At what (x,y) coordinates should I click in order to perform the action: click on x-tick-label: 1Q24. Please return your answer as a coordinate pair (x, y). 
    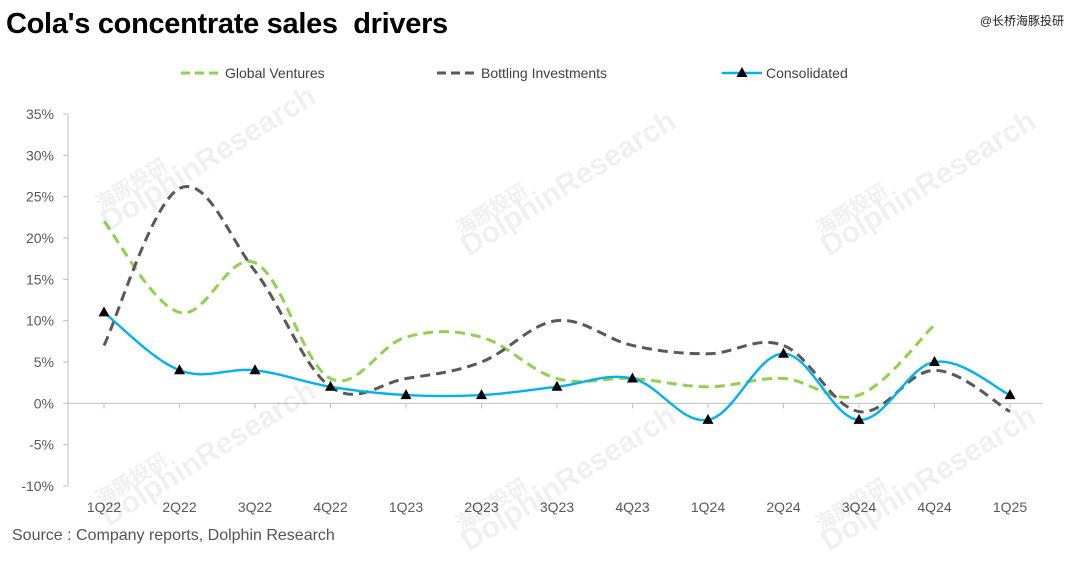
    Looking at the image, I should click on (708, 507).